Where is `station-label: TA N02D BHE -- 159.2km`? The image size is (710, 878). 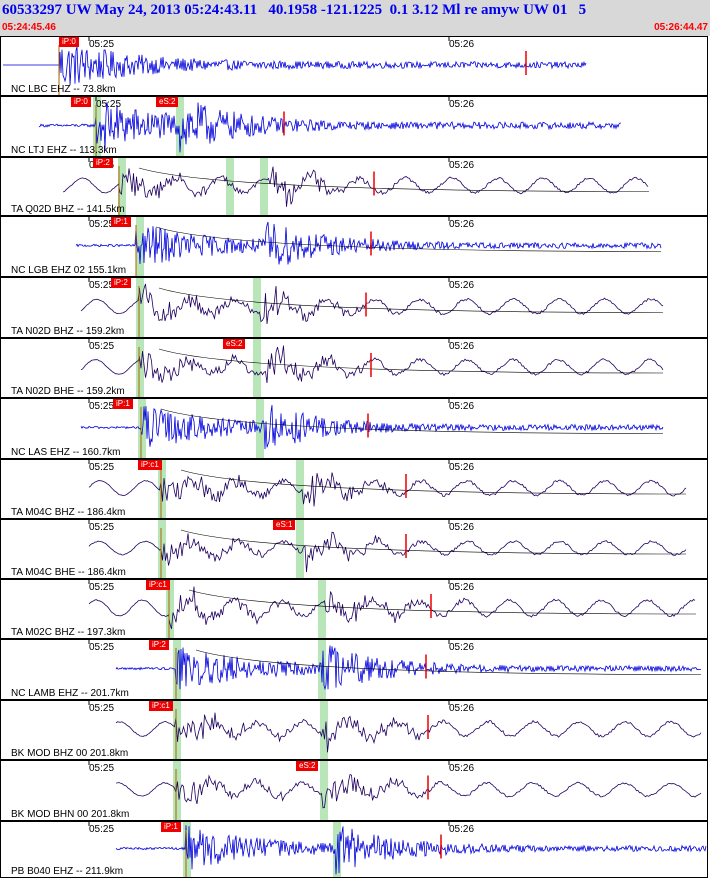
station-label: TA N02D BHE -- 159.2km is located at coordinates (68, 391).